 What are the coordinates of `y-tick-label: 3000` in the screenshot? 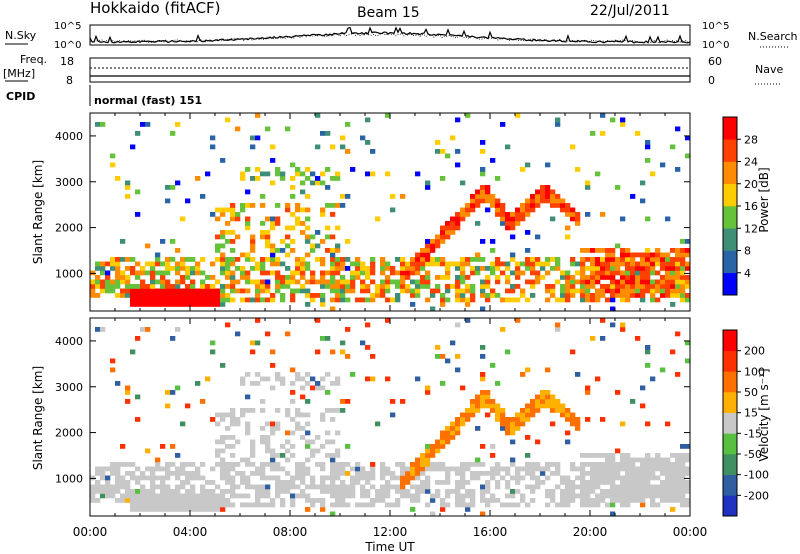 It's located at (69, 387).